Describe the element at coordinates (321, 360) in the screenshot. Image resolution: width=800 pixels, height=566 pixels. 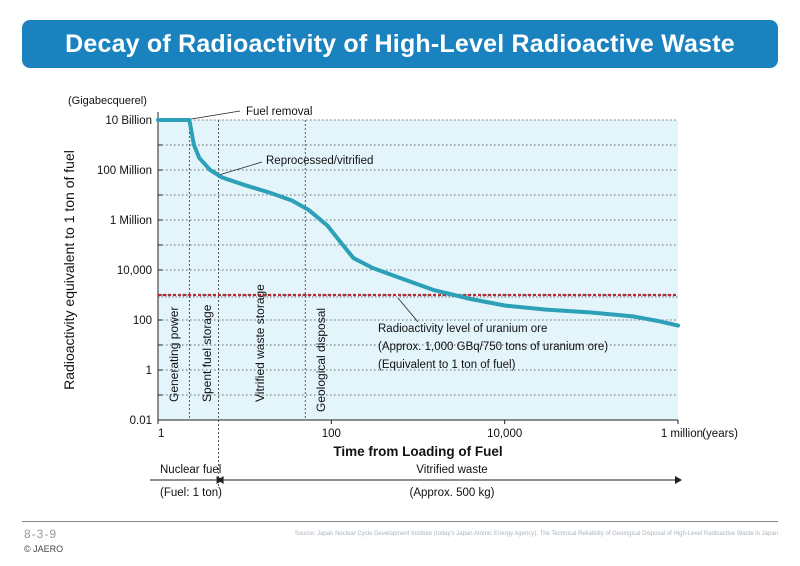
I see `phase-label: Geological disposal` at that location.